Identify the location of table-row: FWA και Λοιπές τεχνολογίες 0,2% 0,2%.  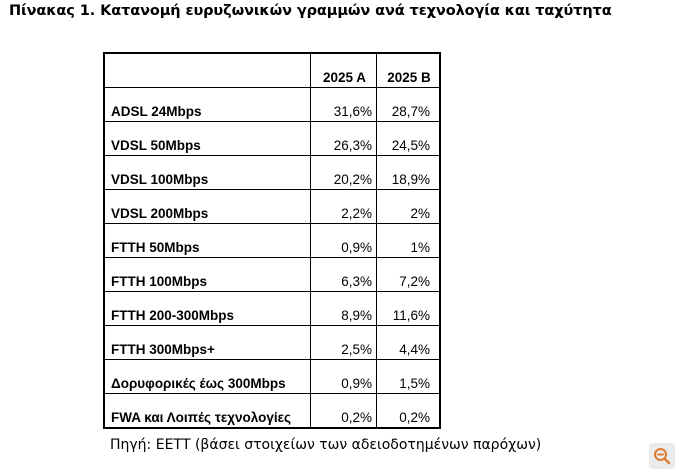
(272, 410).